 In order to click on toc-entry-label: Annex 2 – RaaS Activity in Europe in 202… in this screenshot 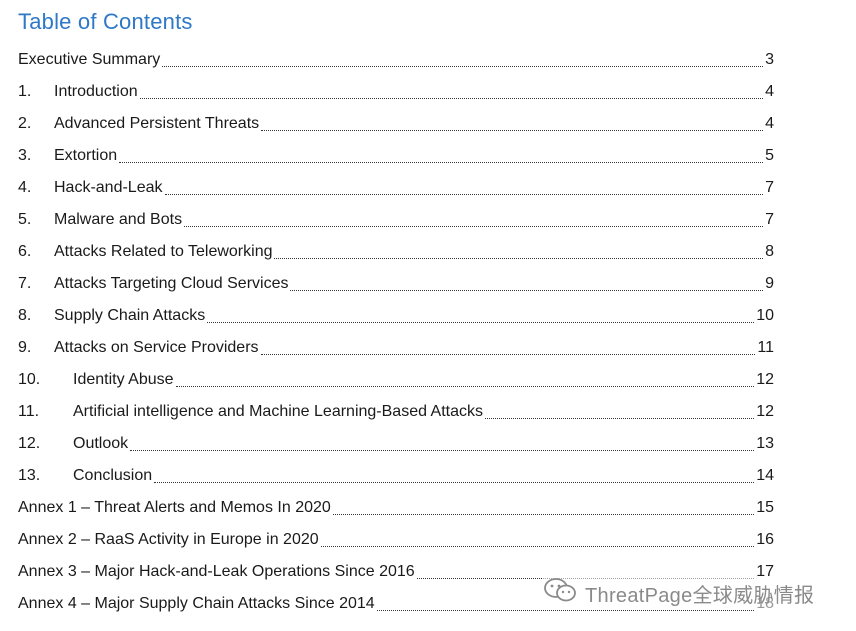, I will do `click(168, 539)`.